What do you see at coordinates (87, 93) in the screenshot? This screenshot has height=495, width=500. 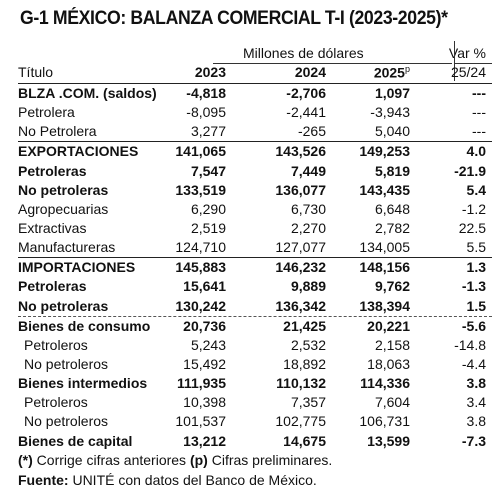 I see `row-label: BLZA .COM. (saldos)` at bounding box center [87, 93].